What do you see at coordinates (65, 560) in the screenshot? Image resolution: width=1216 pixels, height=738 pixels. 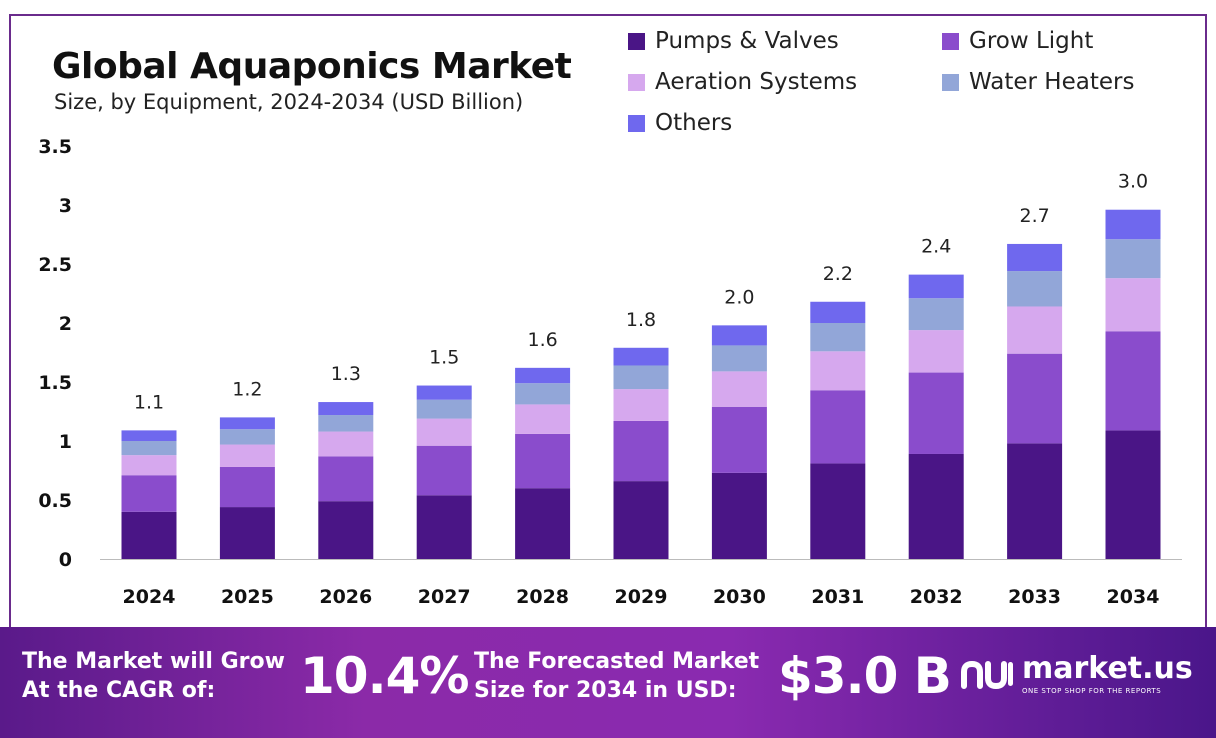 I see `y-tick-label: 0` at bounding box center [65, 560].